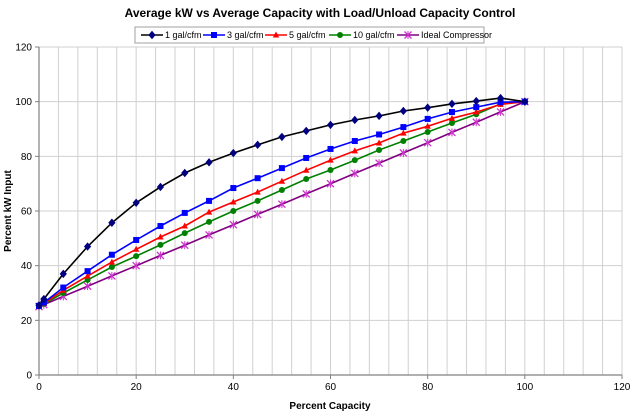 This screenshot has height=417, width=640. Describe the element at coordinates (23, 48) in the screenshot. I see `y-tick-label: 120` at that location.